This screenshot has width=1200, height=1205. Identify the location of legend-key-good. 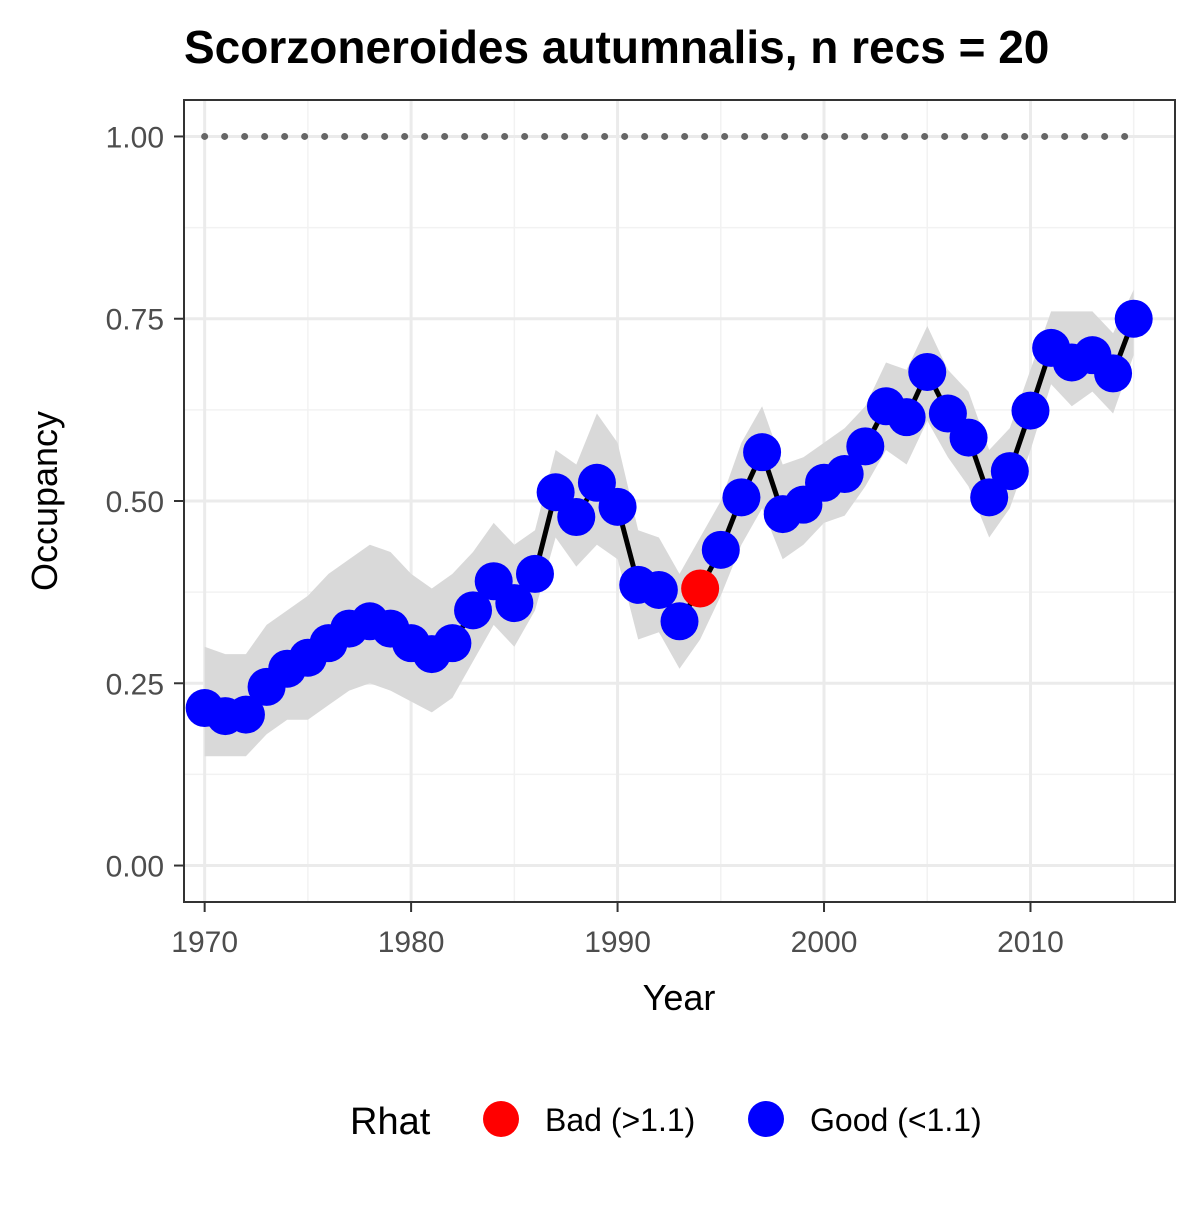
(766, 1119).